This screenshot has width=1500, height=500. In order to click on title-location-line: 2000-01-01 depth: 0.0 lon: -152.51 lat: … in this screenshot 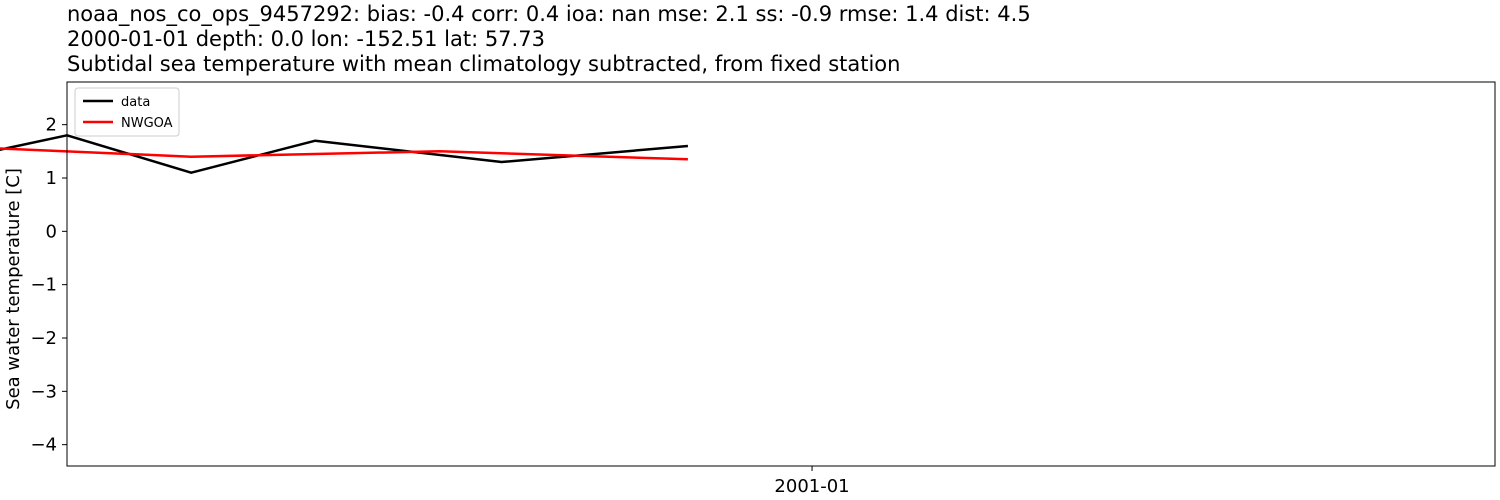, I will do `click(306, 39)`.